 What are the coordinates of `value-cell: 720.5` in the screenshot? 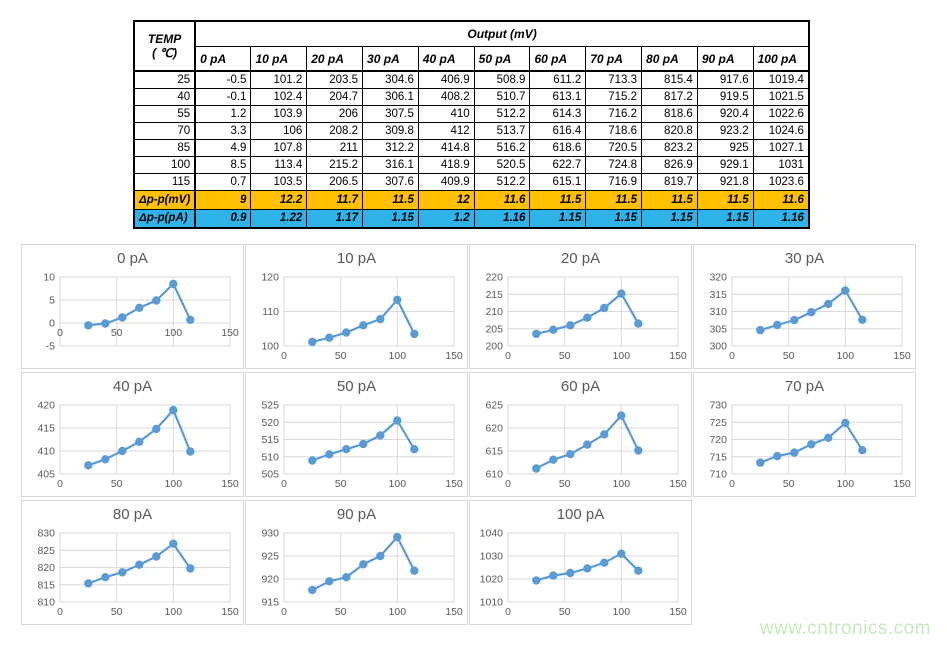 It's located at (614, 147).